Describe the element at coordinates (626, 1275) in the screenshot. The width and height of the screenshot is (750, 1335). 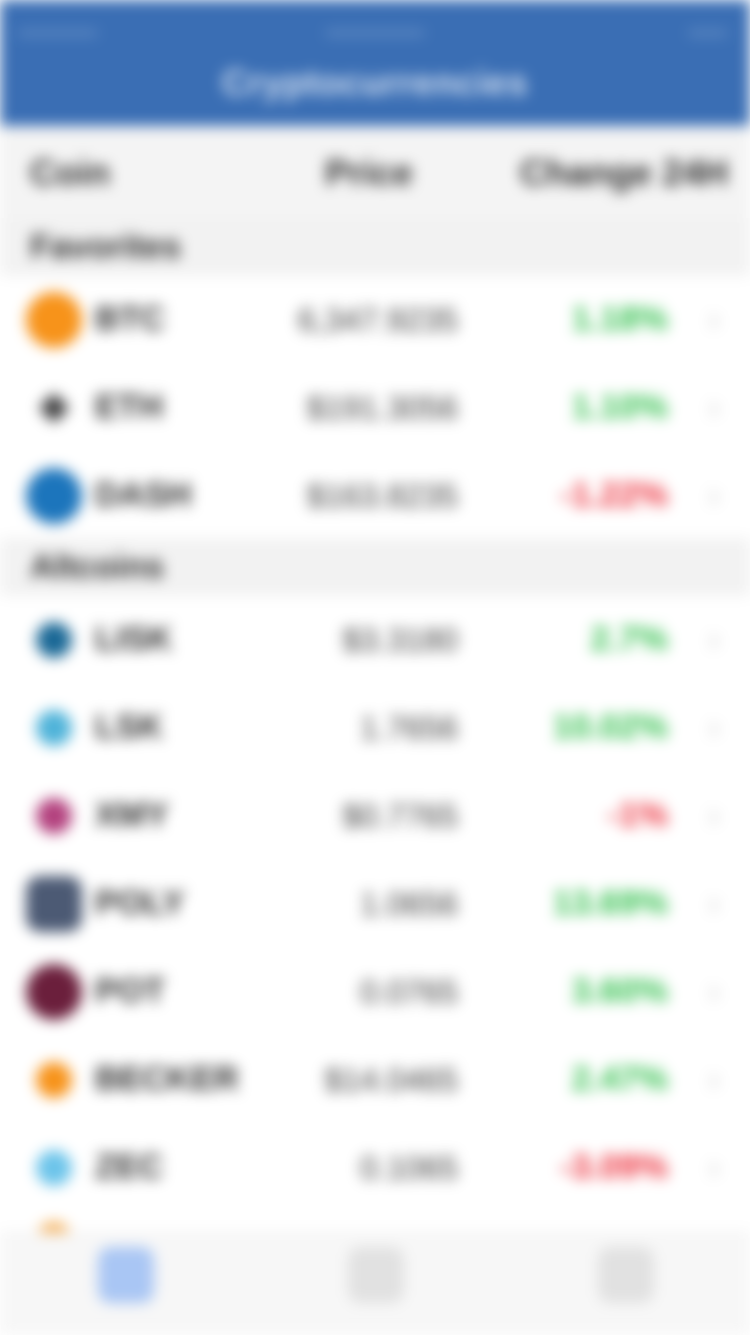
I see `settings-icon` at that location.